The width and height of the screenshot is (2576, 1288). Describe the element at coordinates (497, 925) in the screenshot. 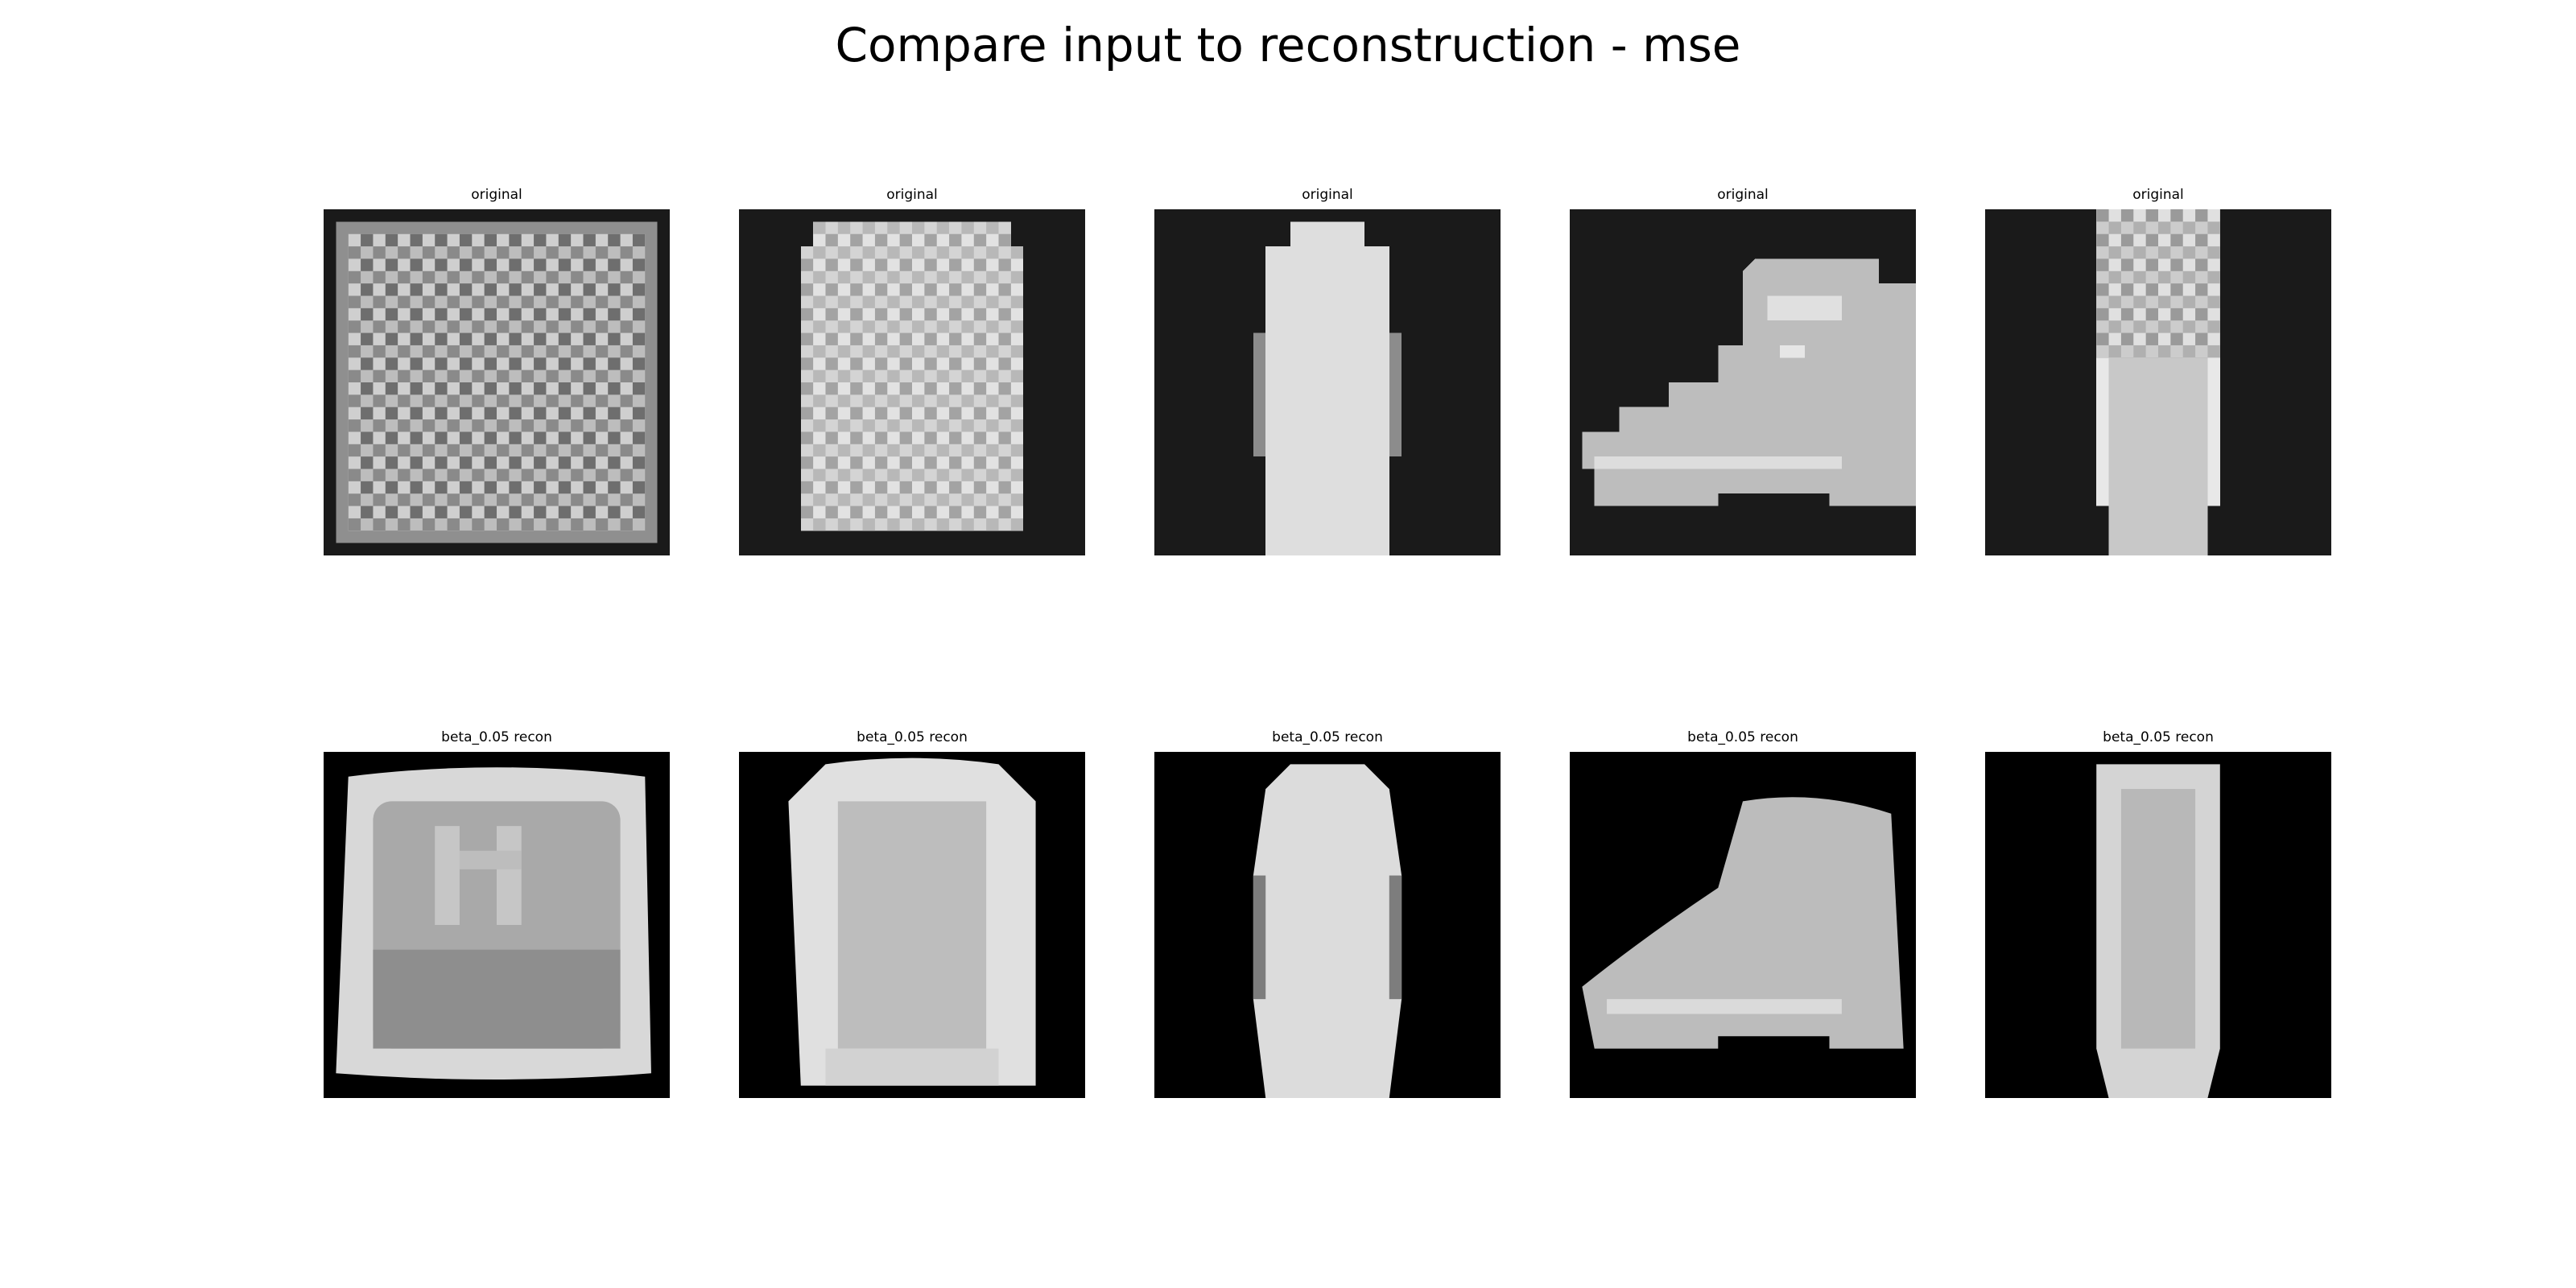

I see `recon-shirt-image` at that location.